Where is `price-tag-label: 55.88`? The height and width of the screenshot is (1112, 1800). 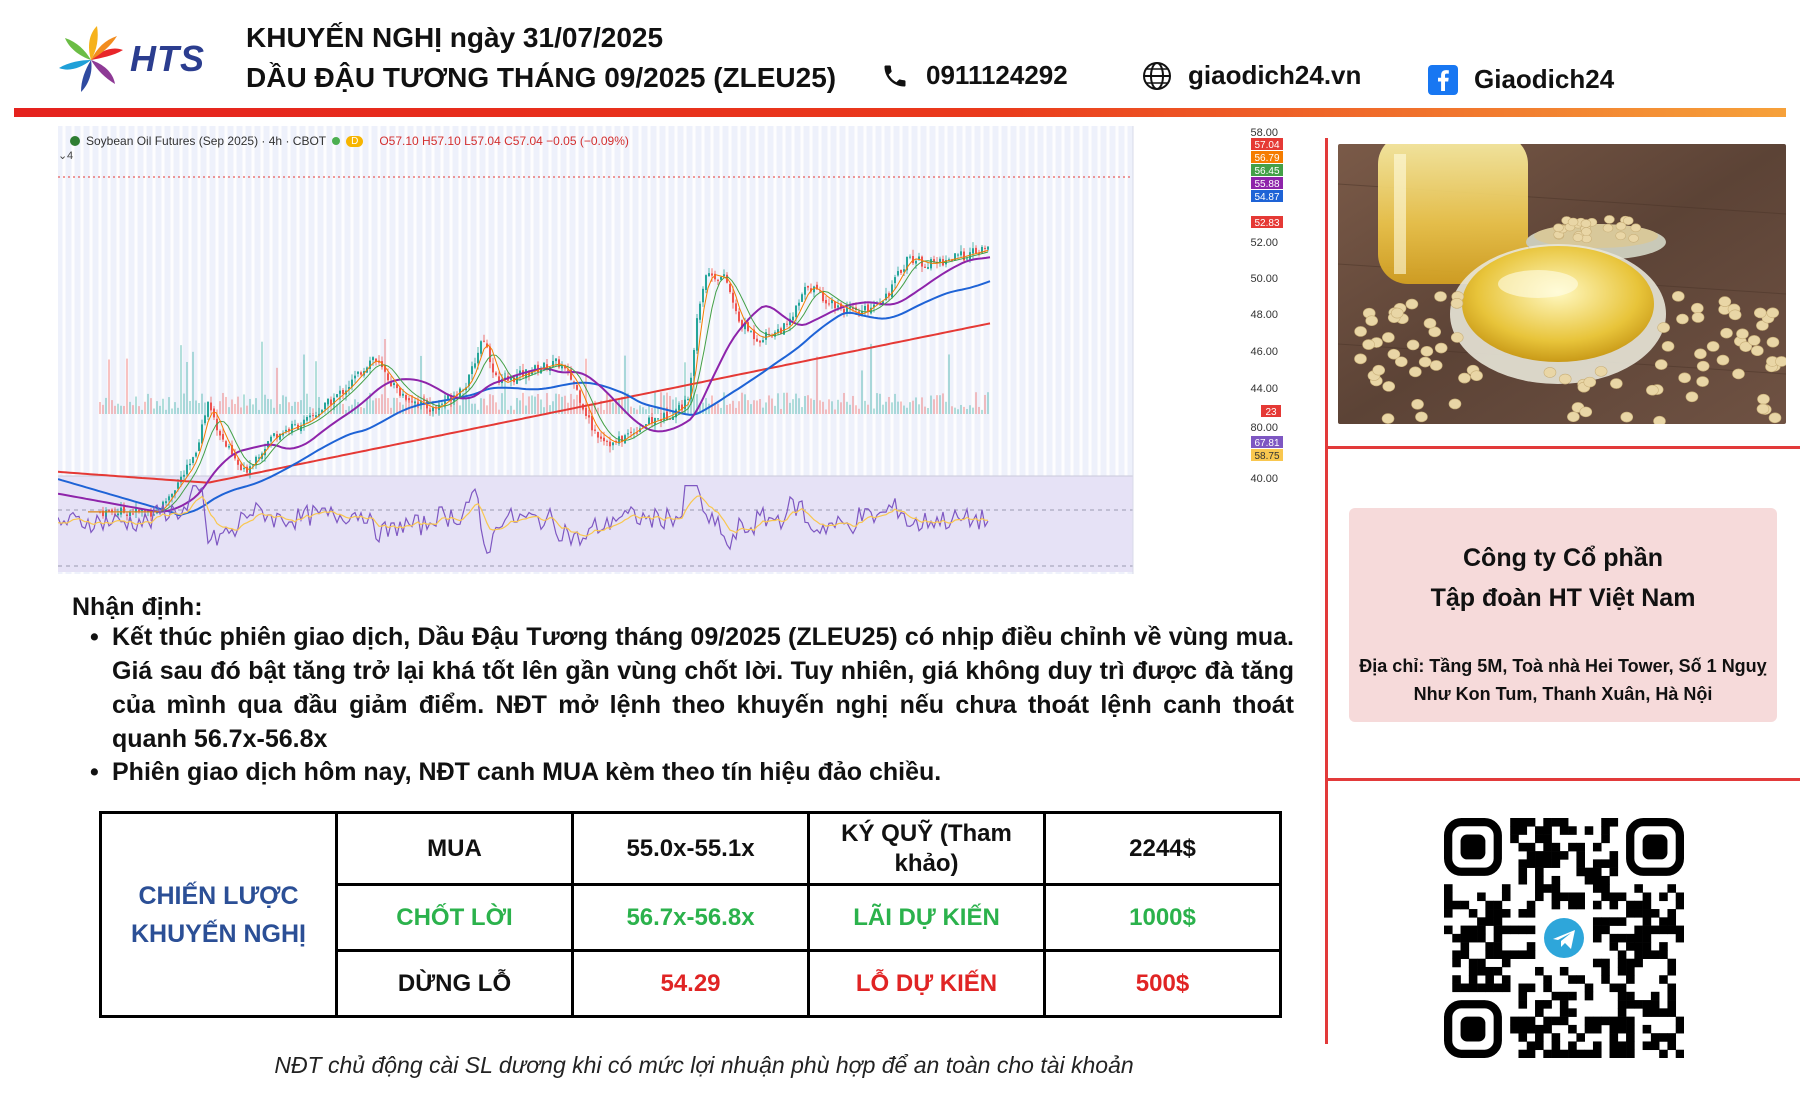
price-tag-label: 55.88 is located at coordinates (1266, 184).